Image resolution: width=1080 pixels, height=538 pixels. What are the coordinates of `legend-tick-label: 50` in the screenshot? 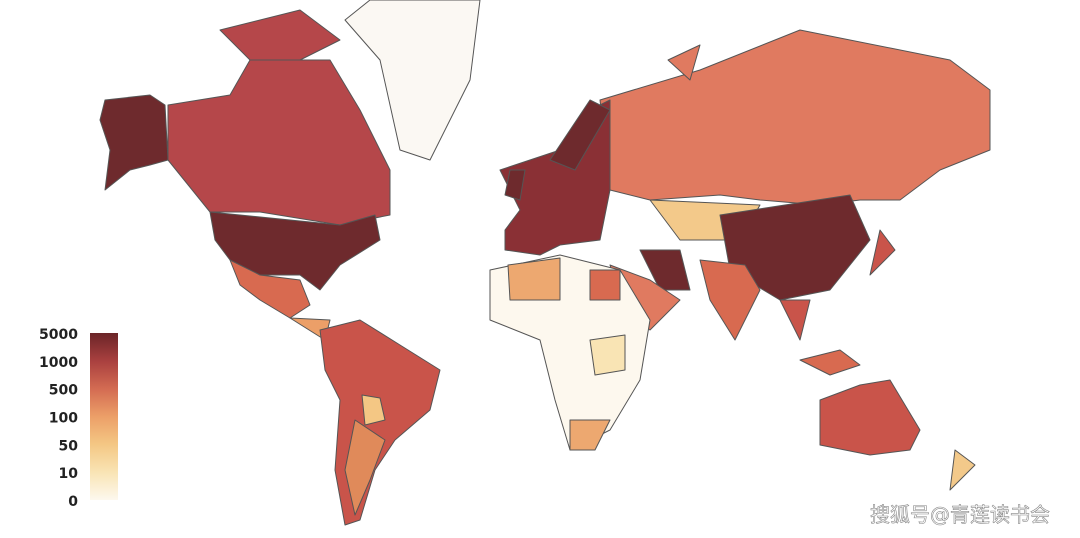 It's located at (69, 446).